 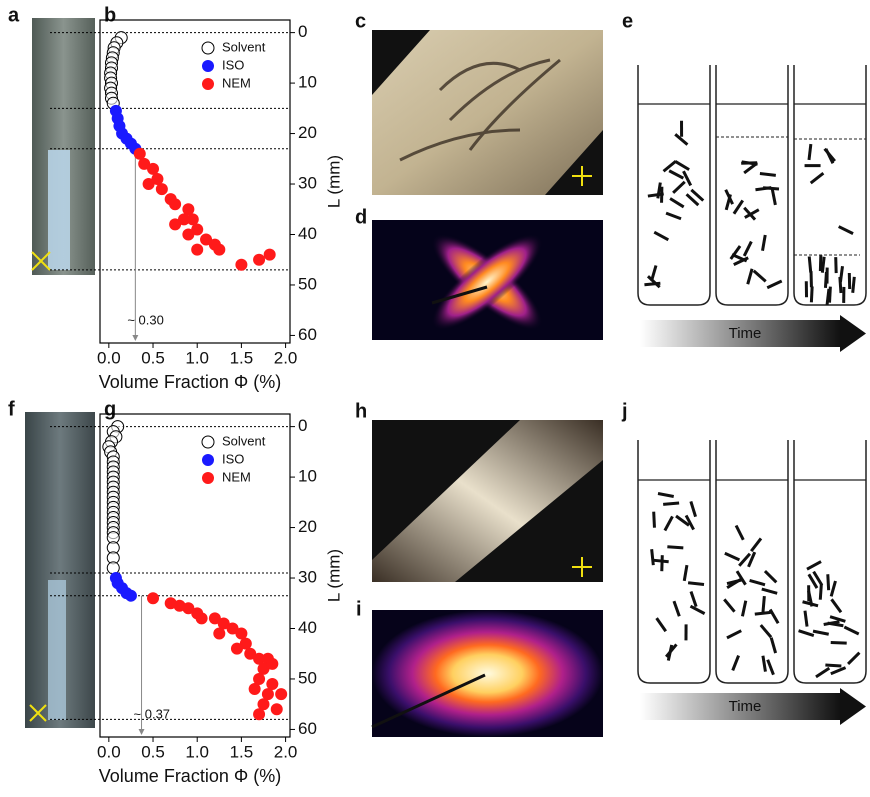 What do you see at coordinates (333, 181) in the screenshot?
I see `y-axis-label: L (mm)` at bounding box center [333, 181].